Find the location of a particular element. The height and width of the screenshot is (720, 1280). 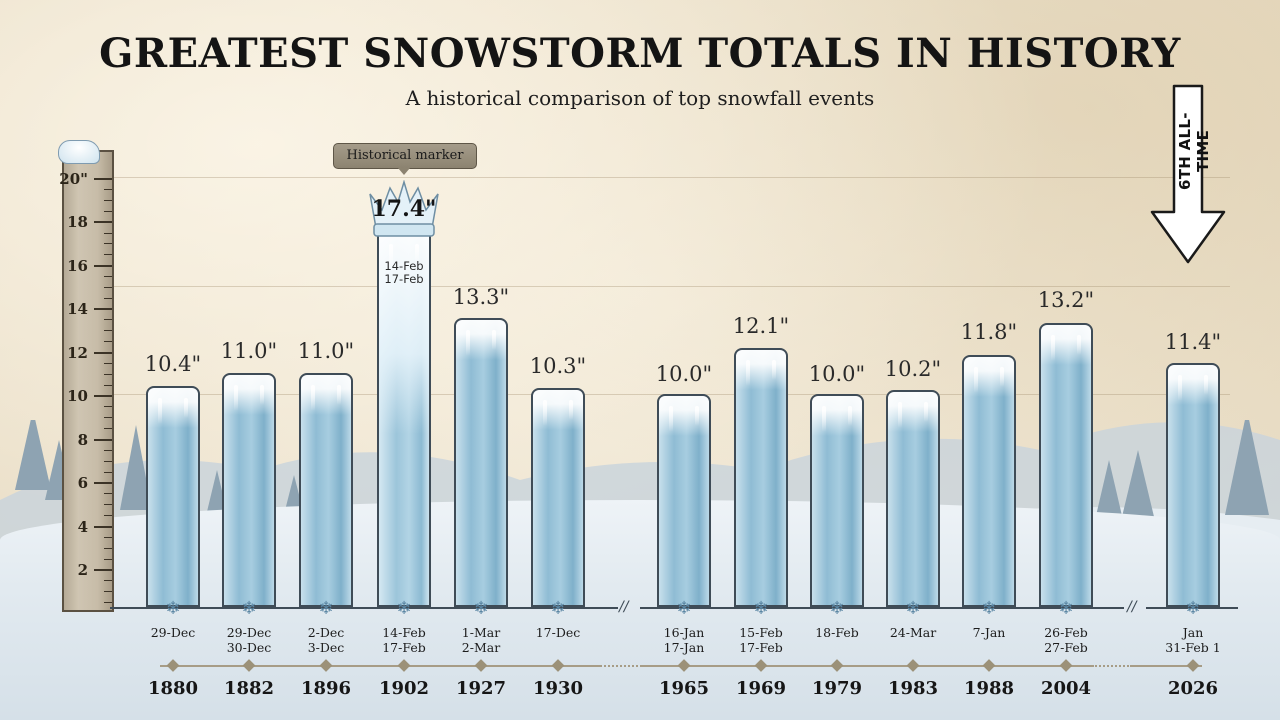

year-label: 2026 is located at coordinates (1193, 688).